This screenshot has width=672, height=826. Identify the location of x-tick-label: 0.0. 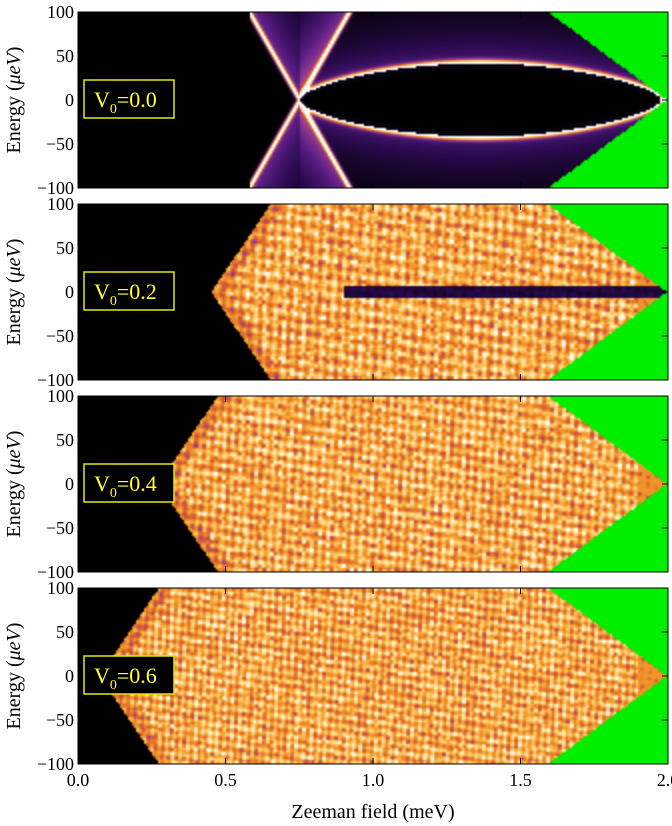
(78, 780).